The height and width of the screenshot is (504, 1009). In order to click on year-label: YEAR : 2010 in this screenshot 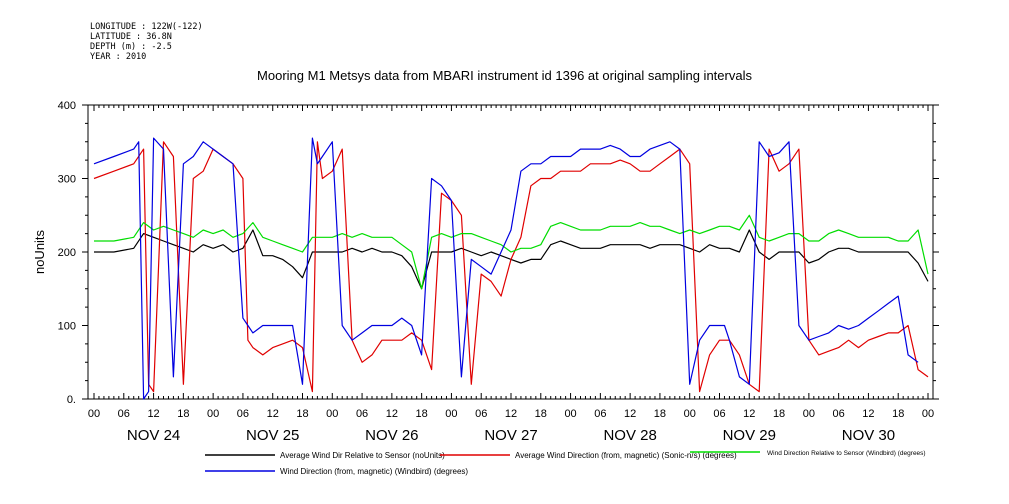, I will do `click(118, 57)`.